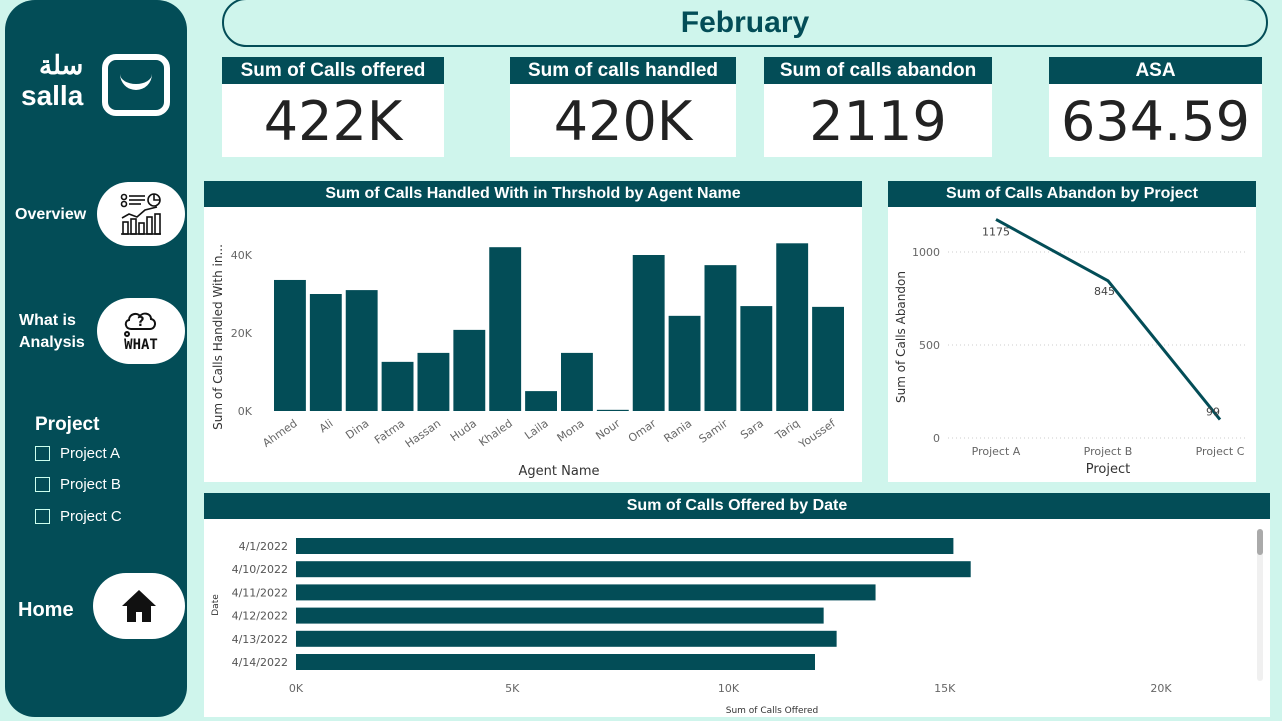  I want to click on thought-question-icon: ?, so click(140, 324).